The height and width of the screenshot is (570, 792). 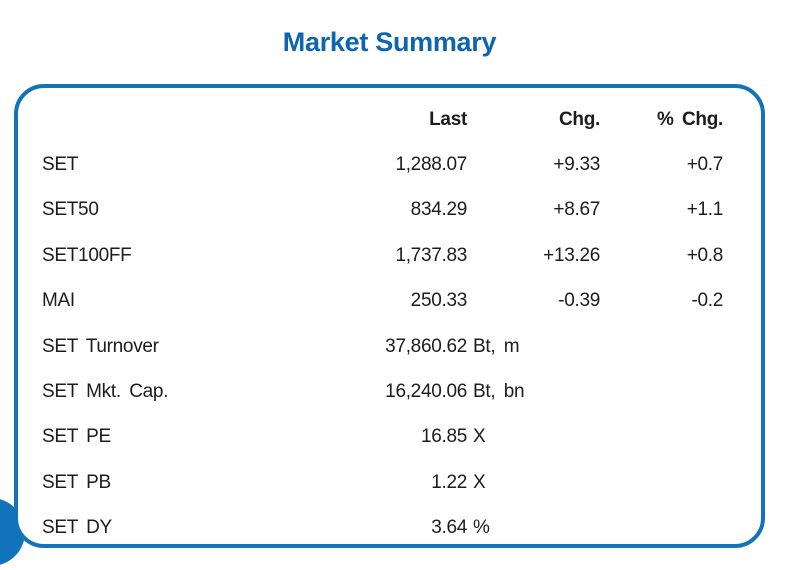 I want to click on page-title: Market Summary, so click(x=389, y=42).